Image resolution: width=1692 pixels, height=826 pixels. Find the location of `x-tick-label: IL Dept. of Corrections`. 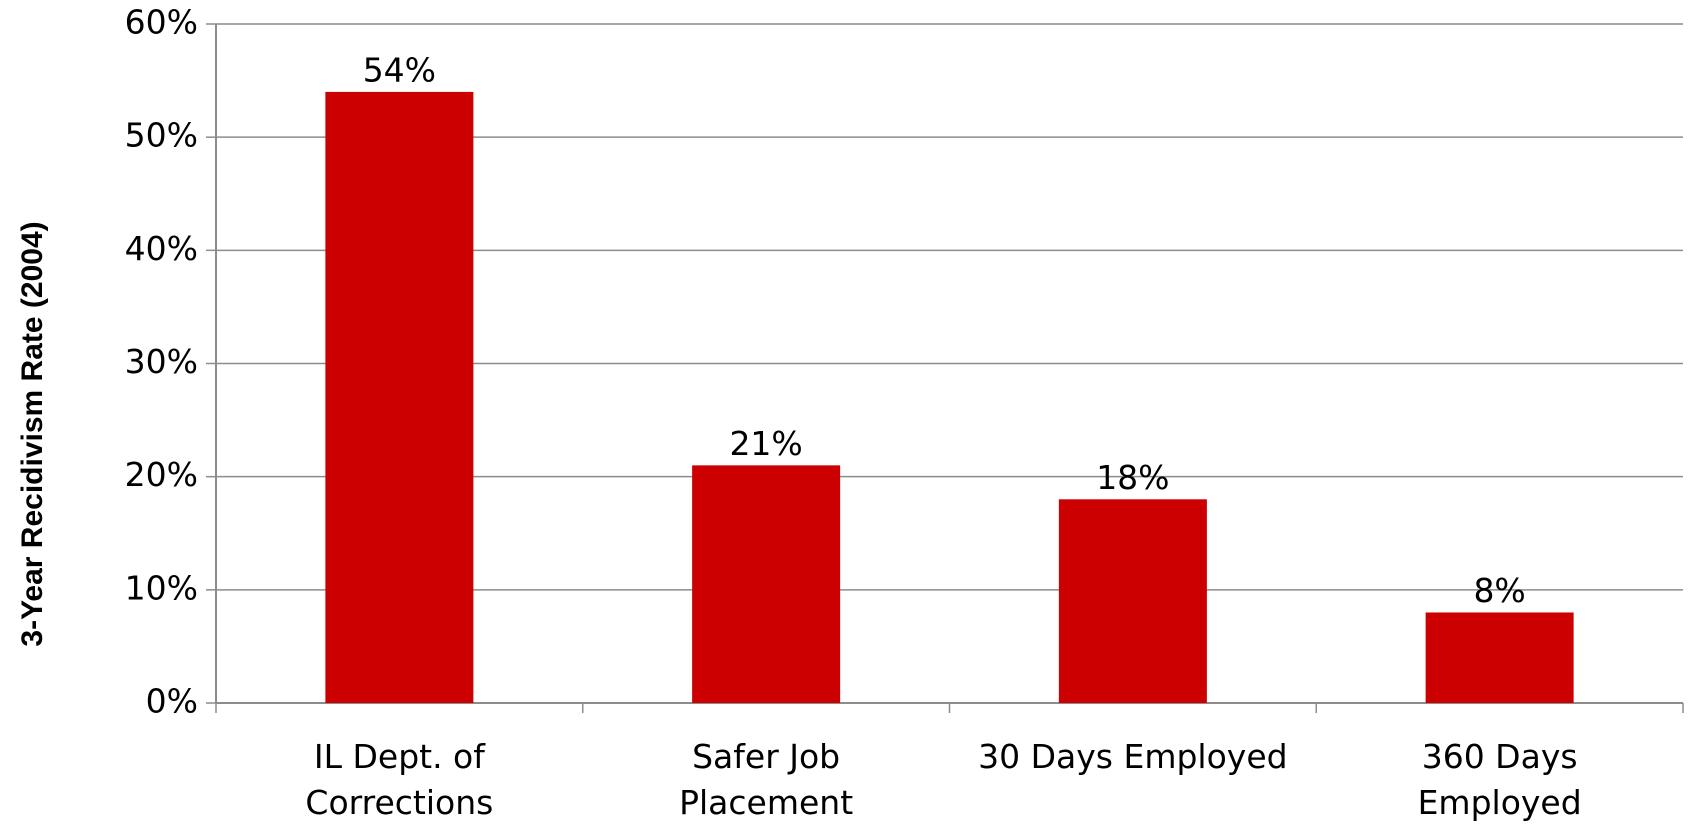

x-tick-label: IL Dept. of Corrections is located at coordinates (399, 779).